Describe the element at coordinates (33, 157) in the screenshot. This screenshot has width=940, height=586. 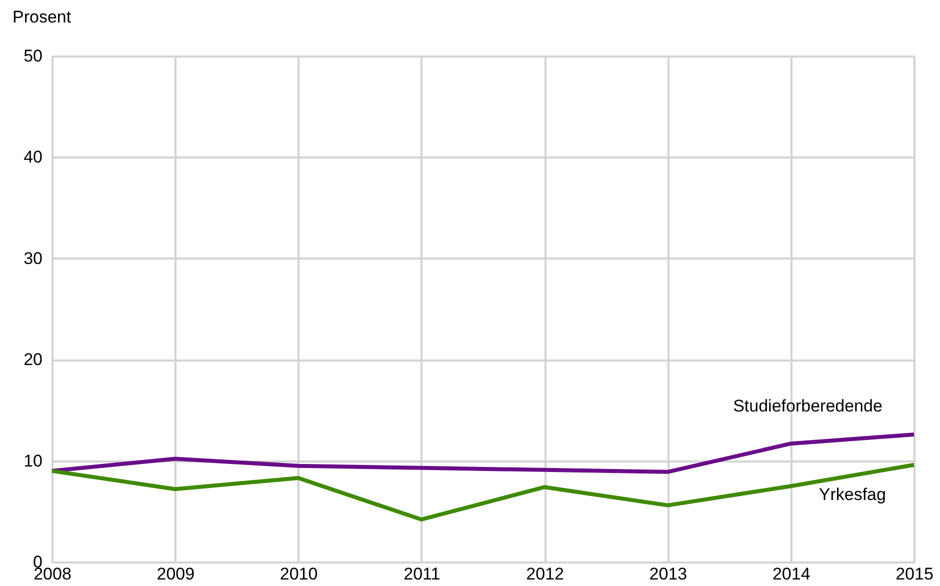
I see `y-tick-label: 40` at that location.